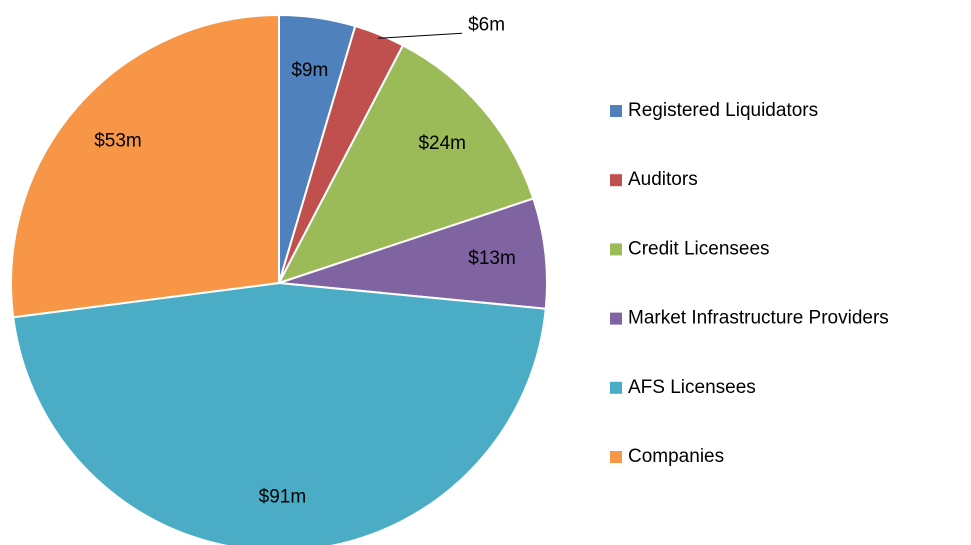  What do you see at coordinates (758, 318) in the screenshot?
I see `legend-label: Market Infrastructure Providers` at bounding box center [758, 318].